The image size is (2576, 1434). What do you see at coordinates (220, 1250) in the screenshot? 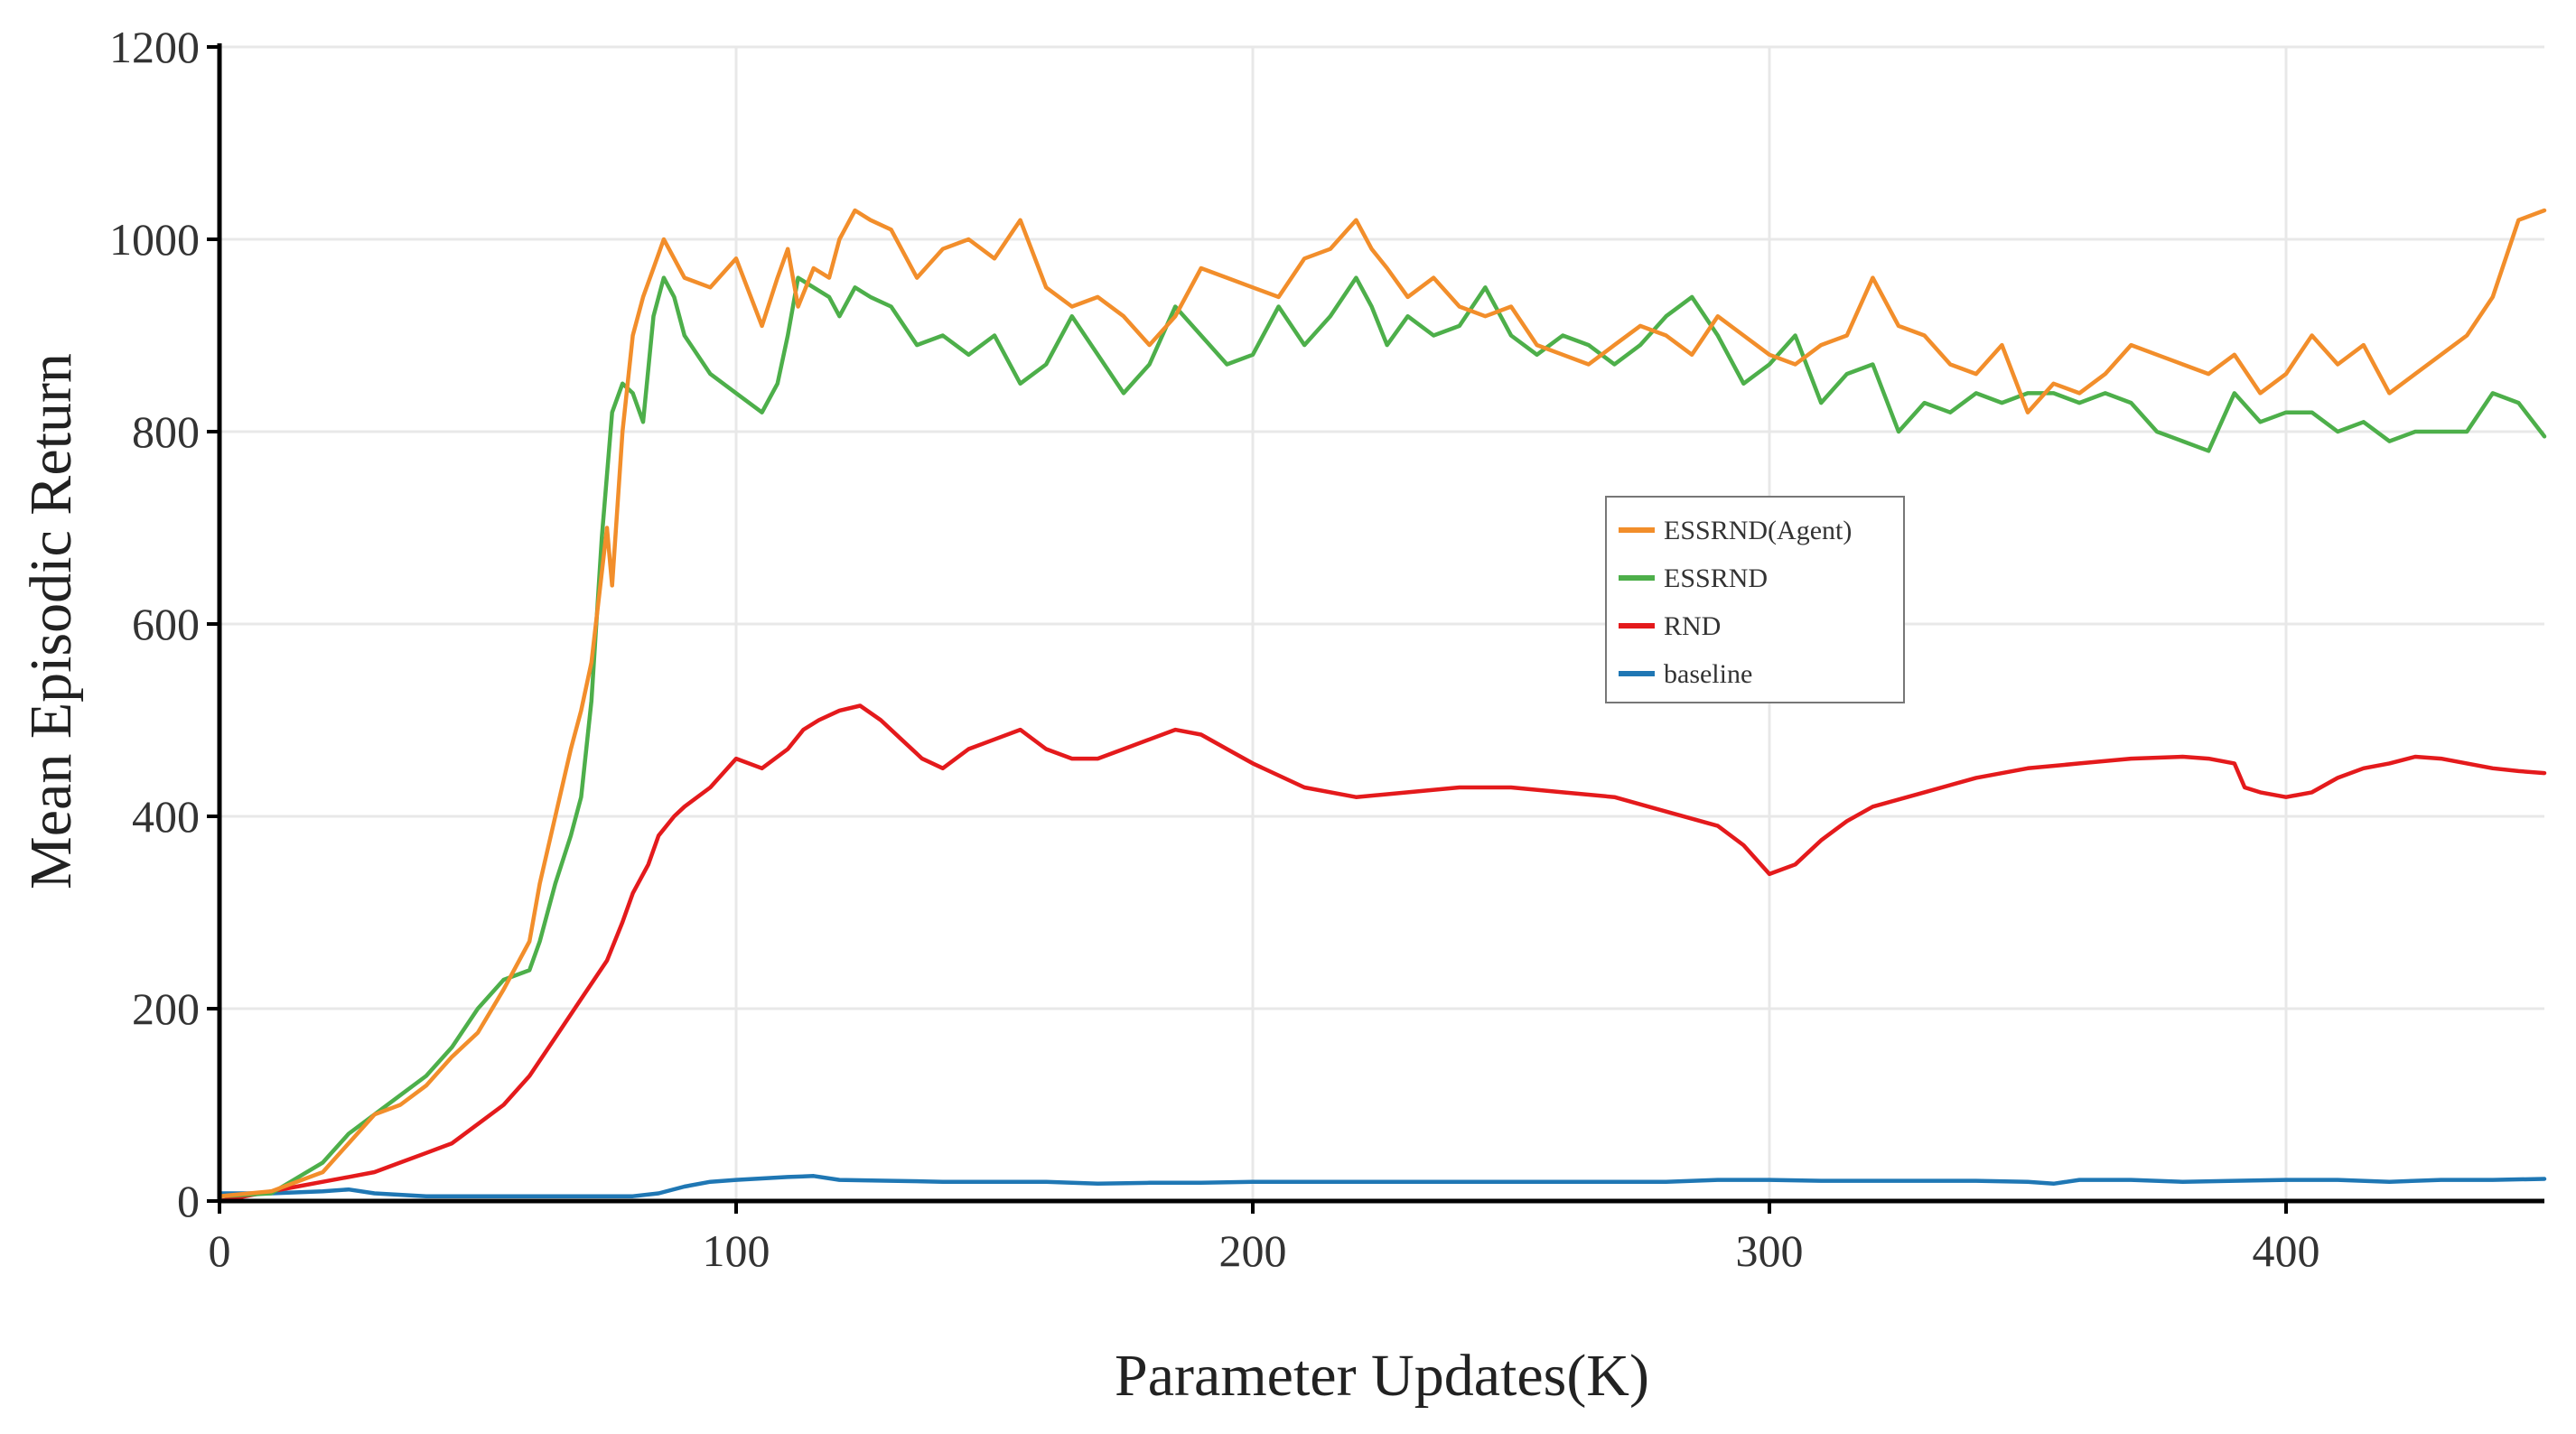
I see `x-tick-label: 0` at bounding box center [220, 1250].